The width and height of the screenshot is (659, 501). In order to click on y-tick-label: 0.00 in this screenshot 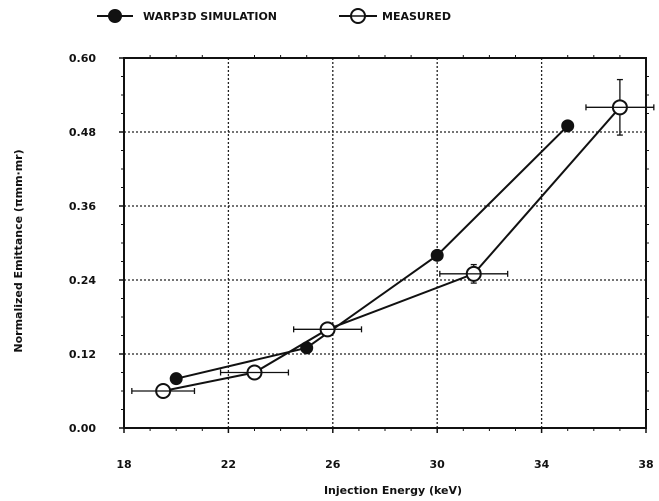, I will do `click(82, 428)`.